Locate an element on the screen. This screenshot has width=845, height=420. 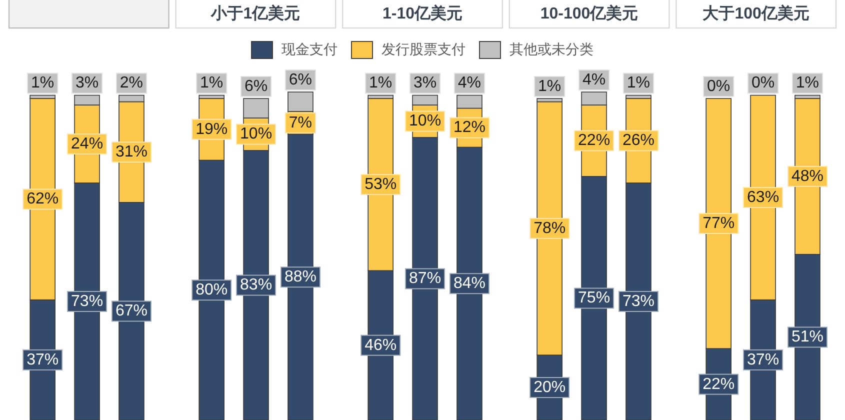
data-label: 67% is located at coordinates (131, 311).